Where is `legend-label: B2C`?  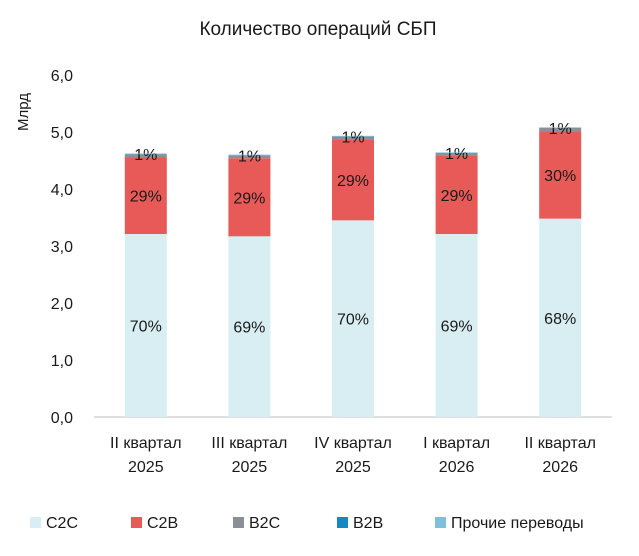 legend-label: B2C is located at coordinates (264, 523).